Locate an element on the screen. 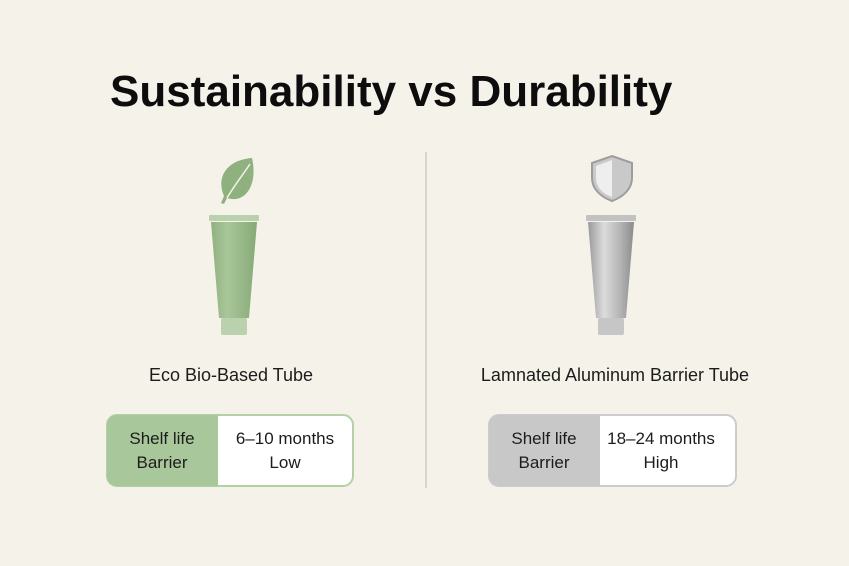 Image resolution: width=849 pixels, height=566 pixels. title: Sustainability vs Durability is located at coordinates (391, 91).